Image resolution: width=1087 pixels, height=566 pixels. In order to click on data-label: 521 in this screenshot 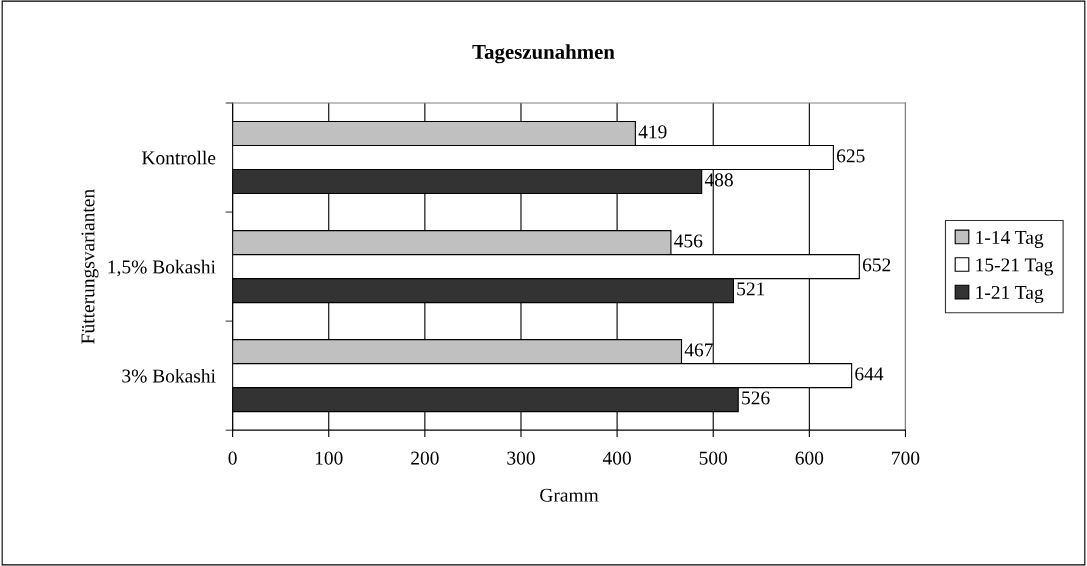, I will do `click(751, 289)`.